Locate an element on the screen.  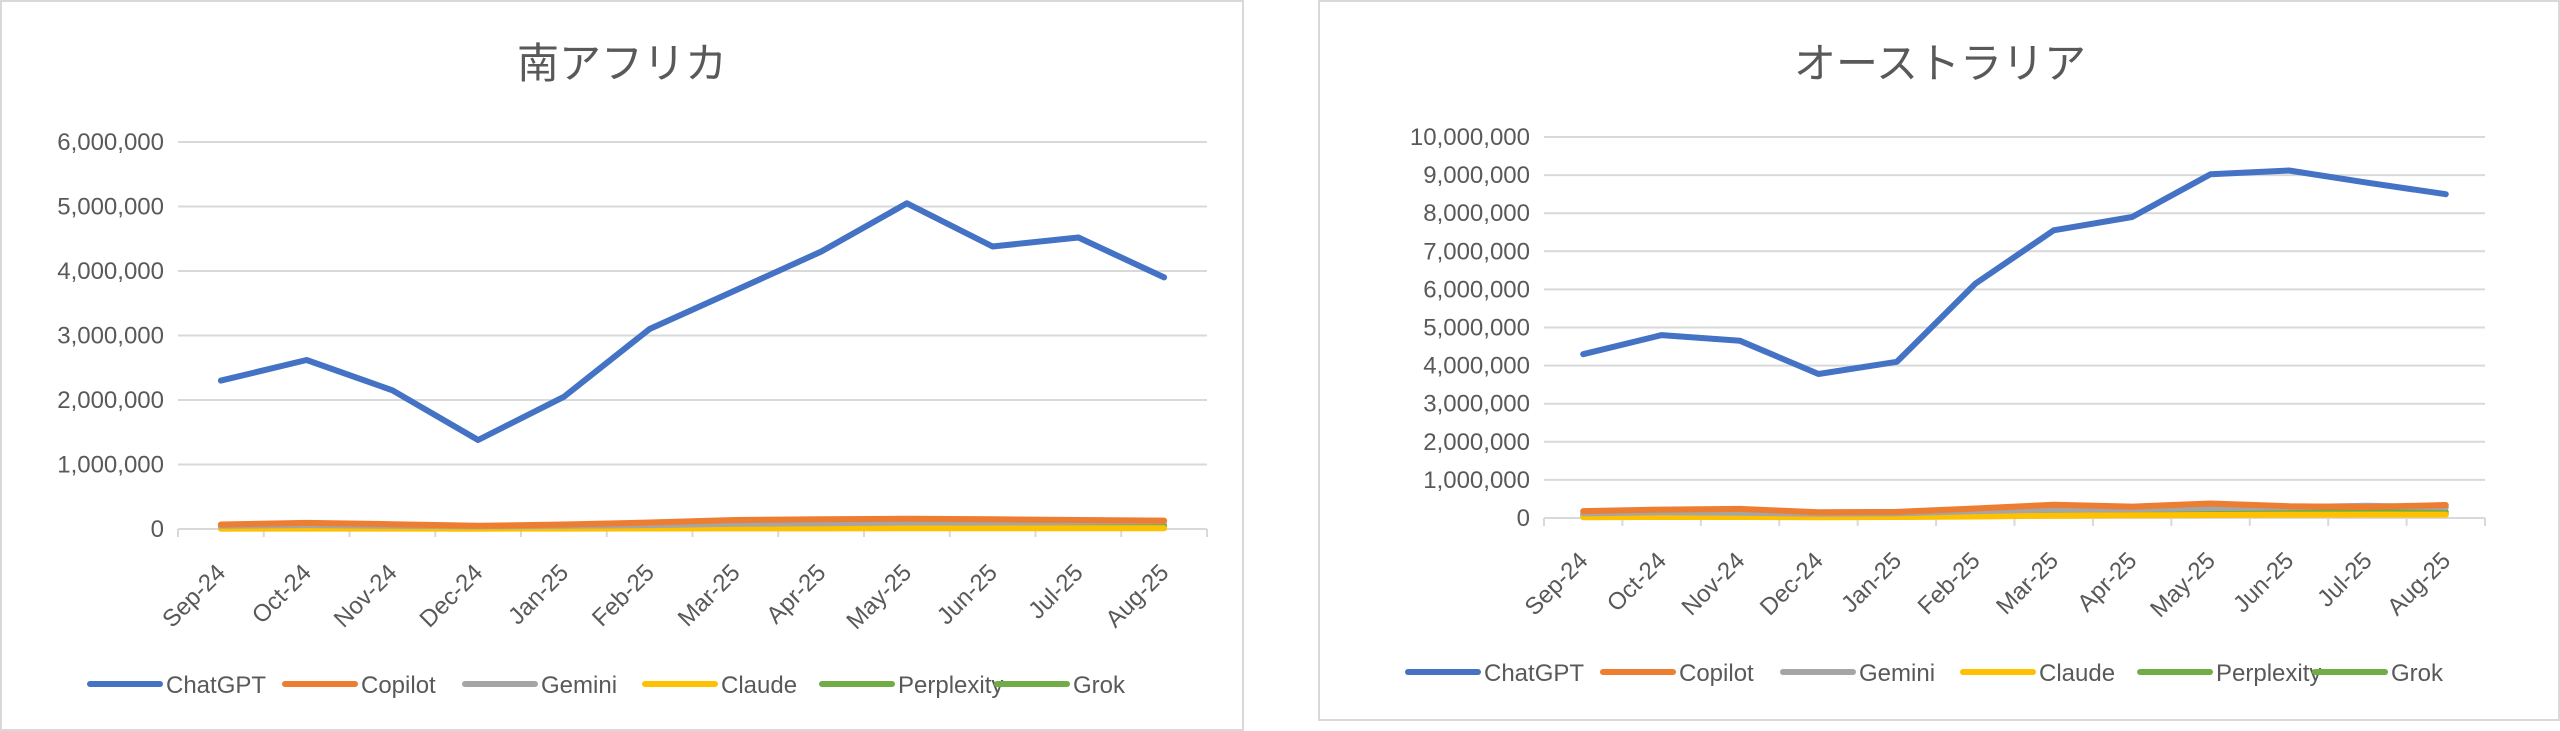
chart-title: オーストラリア is located at coordinates (1940, 63).